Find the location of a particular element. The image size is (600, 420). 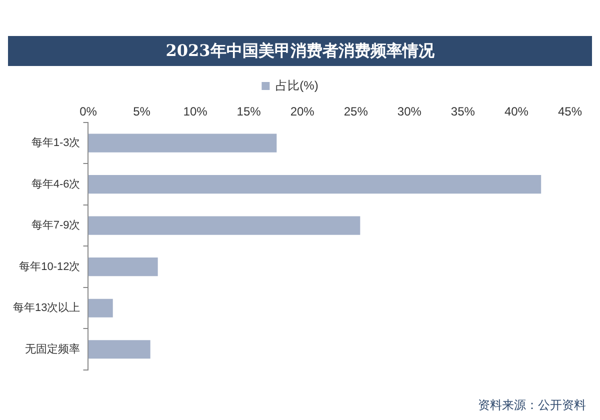

text: 资料来源：公开资料 is located at coordinates (532, 405).